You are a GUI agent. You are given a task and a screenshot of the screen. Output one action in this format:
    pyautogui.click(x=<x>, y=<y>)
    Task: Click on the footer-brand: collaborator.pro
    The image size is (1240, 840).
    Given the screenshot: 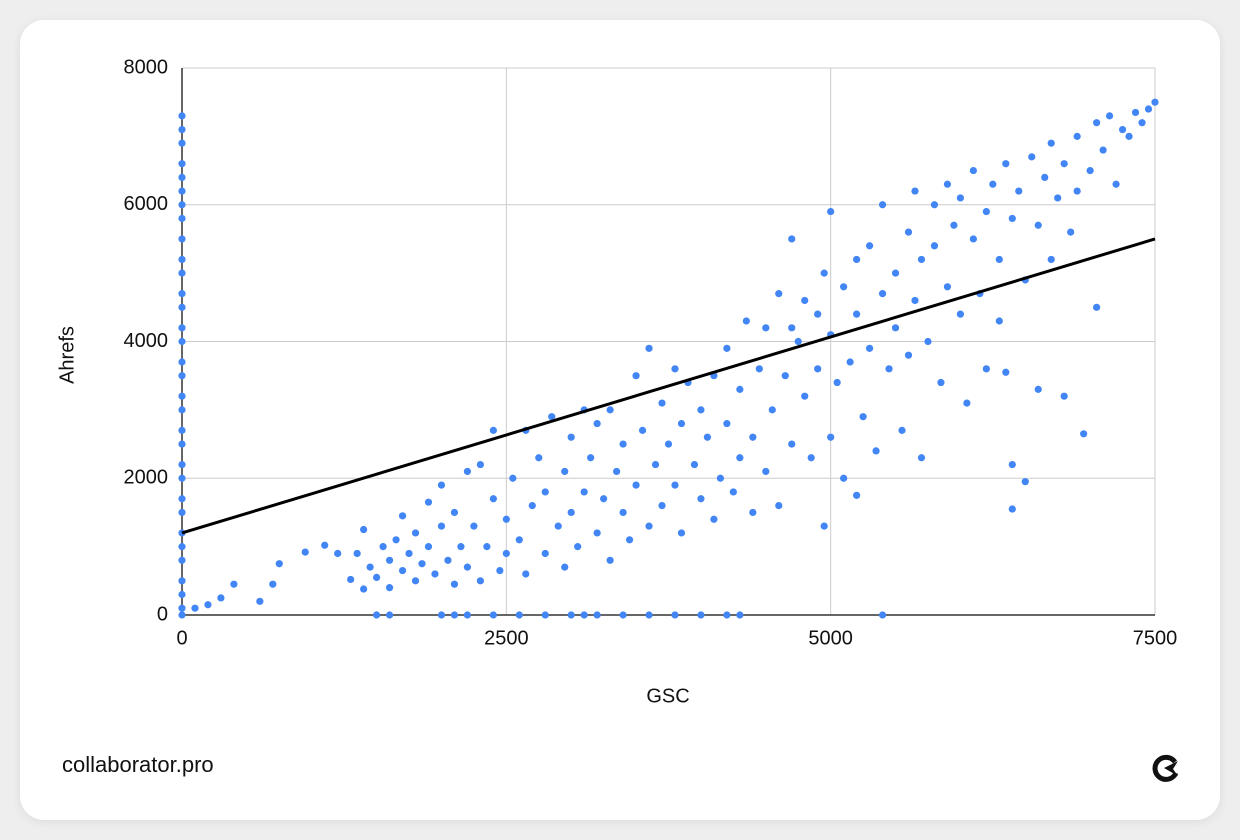 What is the action you would take?
    pyautogui.click(x=138, y=764)
    